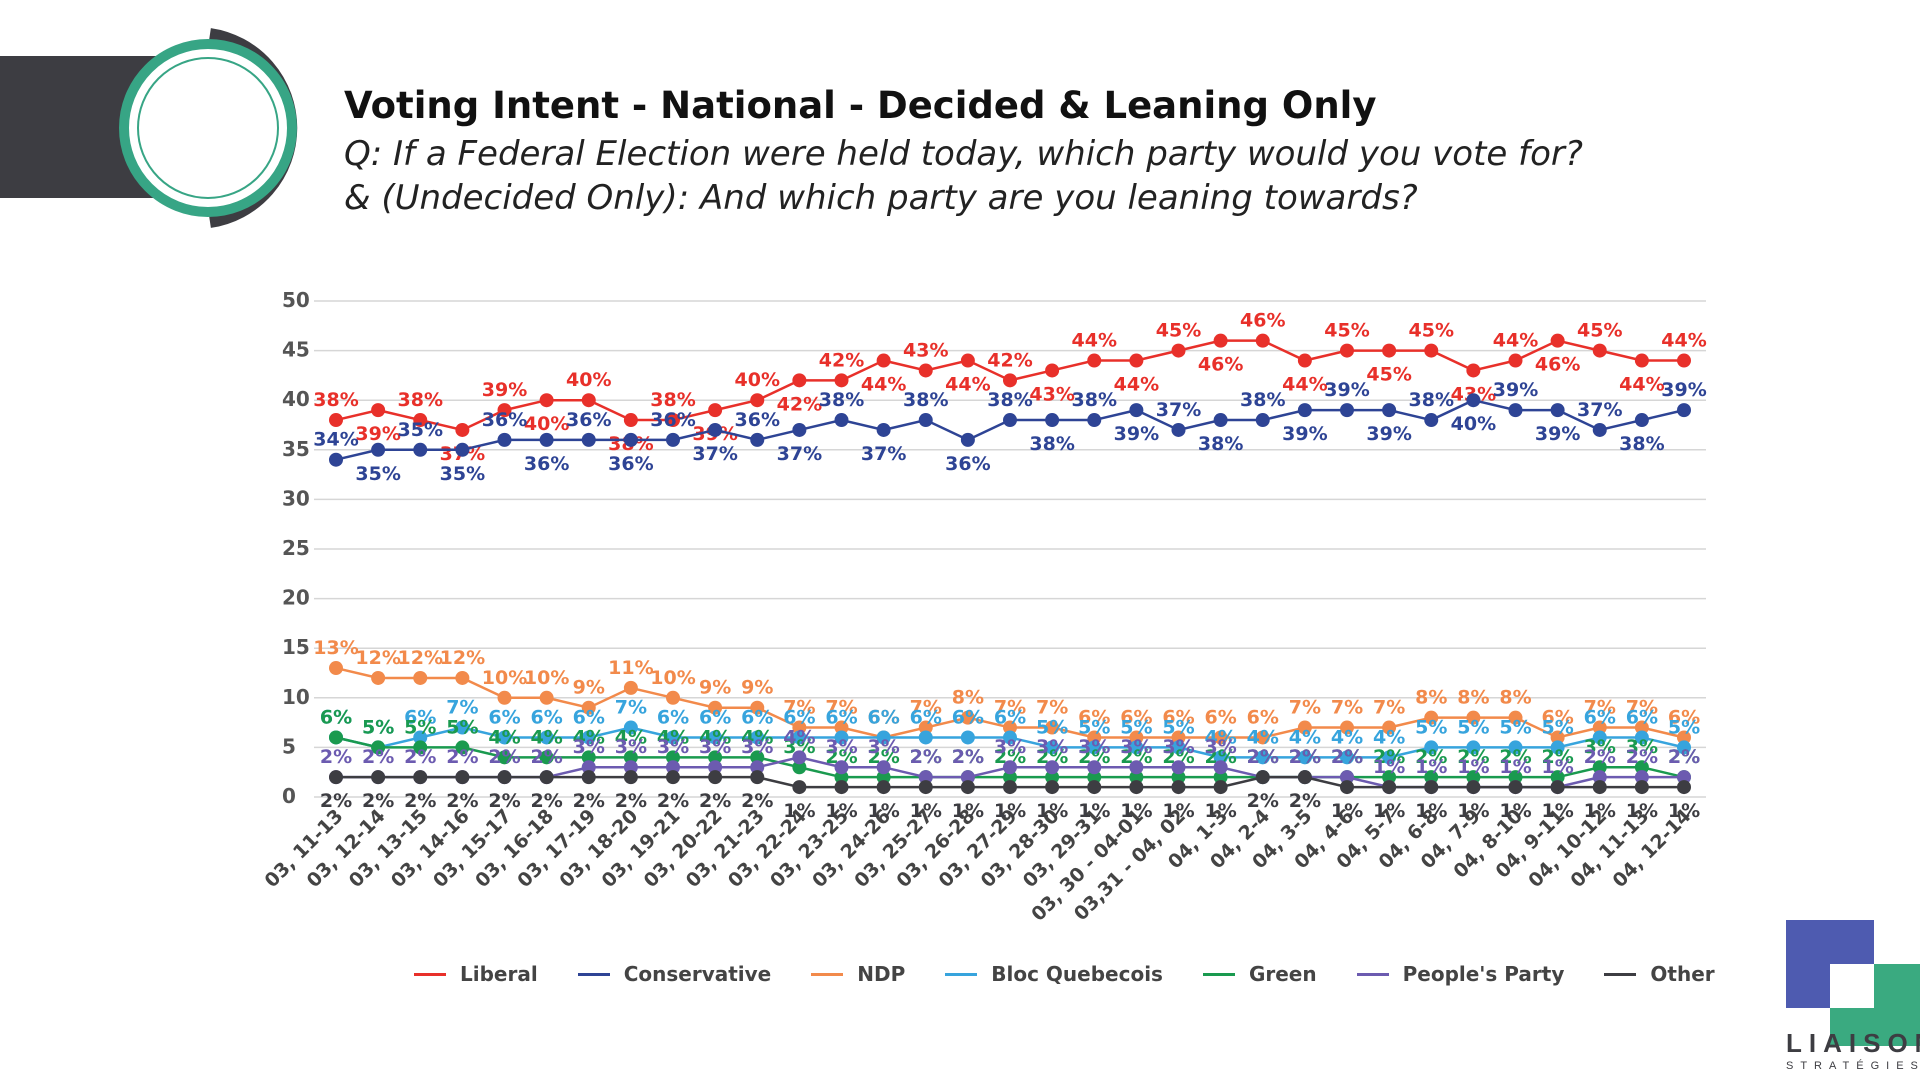  What do you see at coordinates (296, 498) in the screenshot?
I see `y-tick-label: 30` at bounding box center [296, 498].